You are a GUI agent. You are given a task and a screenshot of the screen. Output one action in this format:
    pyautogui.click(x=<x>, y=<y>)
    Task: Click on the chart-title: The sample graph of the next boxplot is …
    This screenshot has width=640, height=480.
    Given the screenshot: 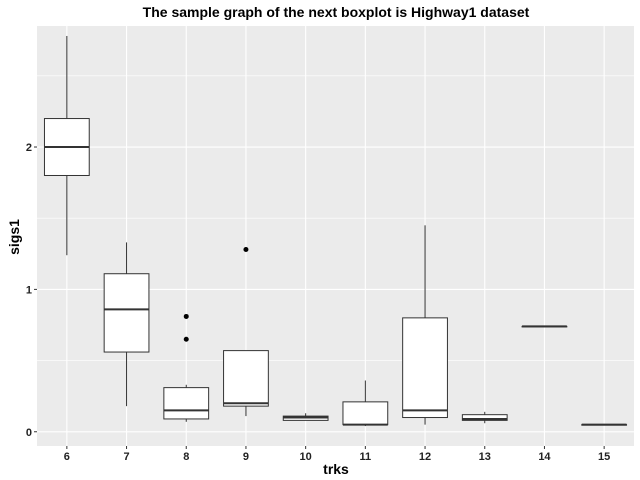 What is the action you would take?
    pyautogui.click(x=336, y=12)
    